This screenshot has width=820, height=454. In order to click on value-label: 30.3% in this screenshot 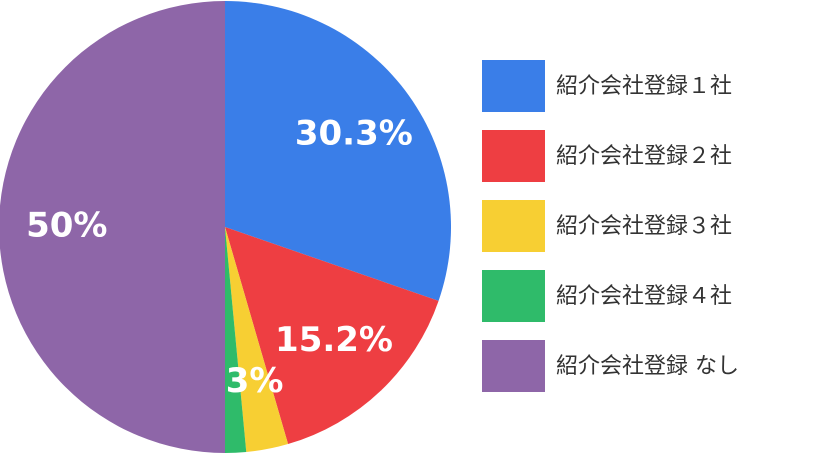, I will do `click(354, 134)`.